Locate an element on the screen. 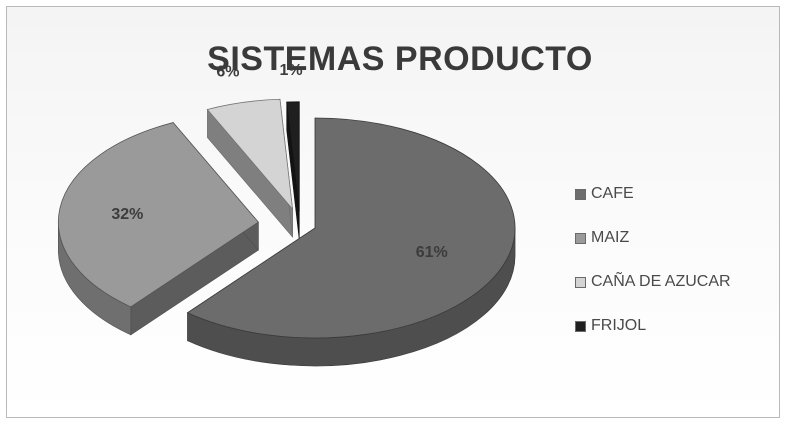 The height and width of the screenshot is (424, 788). data-label-cafe: 61% is located at coordinates (432, 252).